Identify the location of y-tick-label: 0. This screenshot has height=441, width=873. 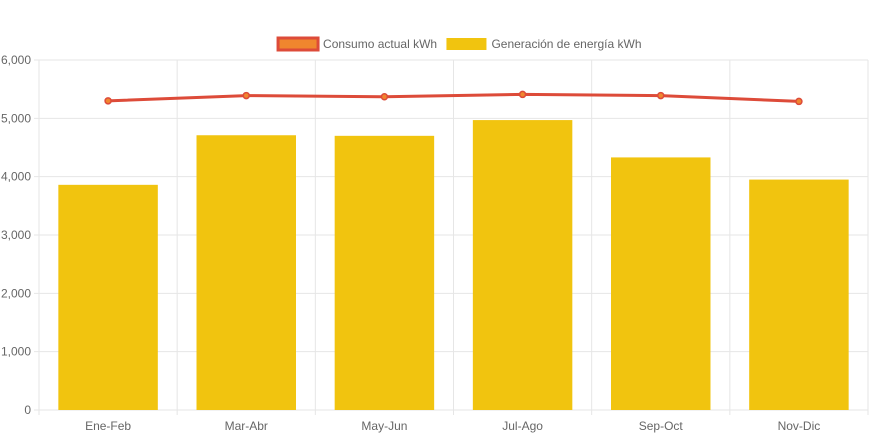
(27, 410).